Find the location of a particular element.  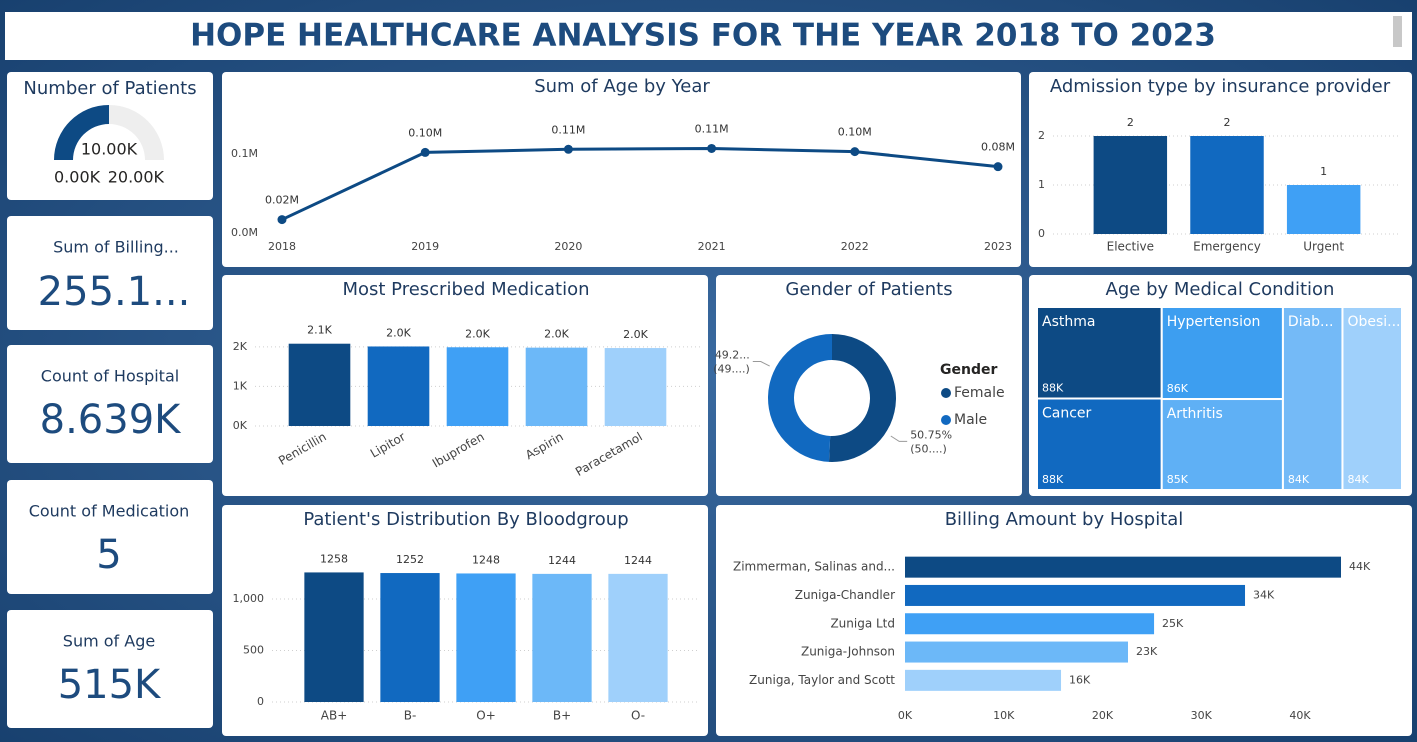

y-tick-label: 1,000 is located at coordinates (249, 598).